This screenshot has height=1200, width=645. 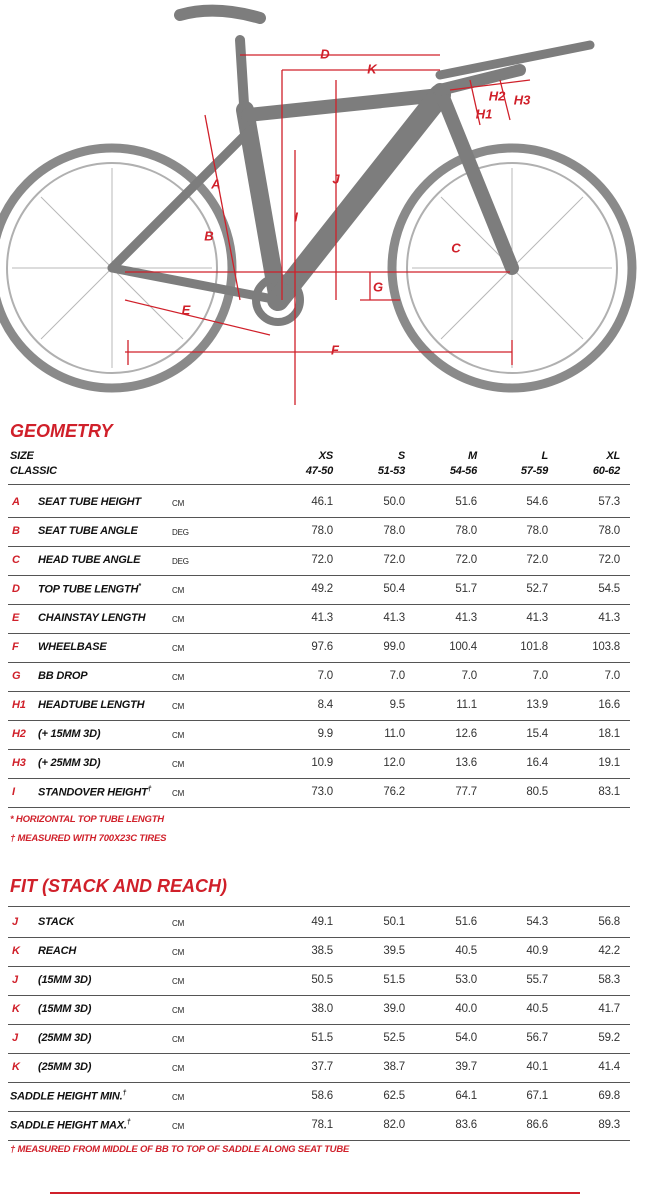 What do you see at coordinates (325, 705) in the screenshot?
I see `value: 8.4` at bounding box center [325, 705].